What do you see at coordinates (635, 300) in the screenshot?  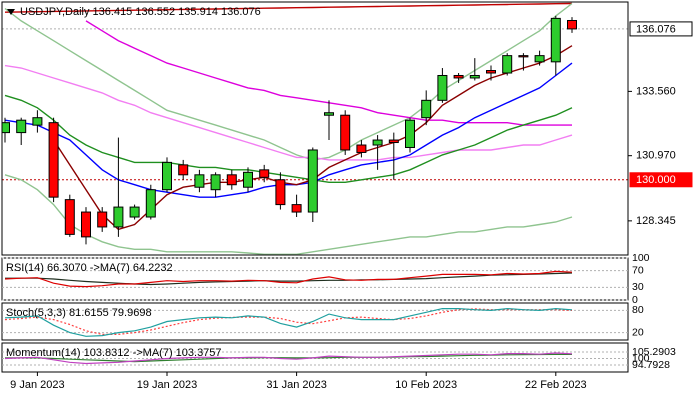 I see `indicator-tick-label: 0` at bounding box center [635, 300].